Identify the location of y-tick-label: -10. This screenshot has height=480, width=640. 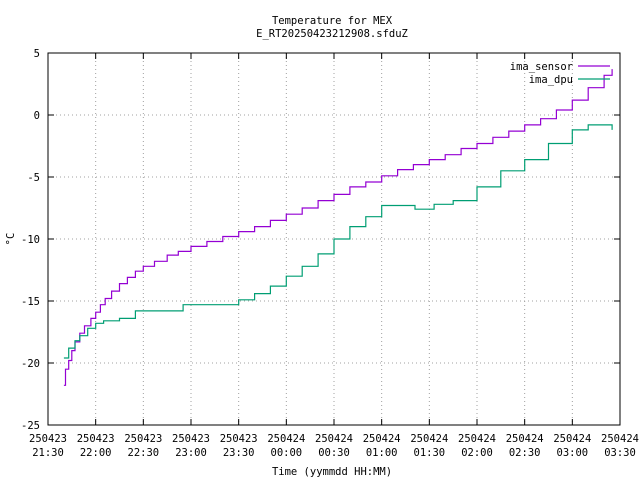
(30, 240).